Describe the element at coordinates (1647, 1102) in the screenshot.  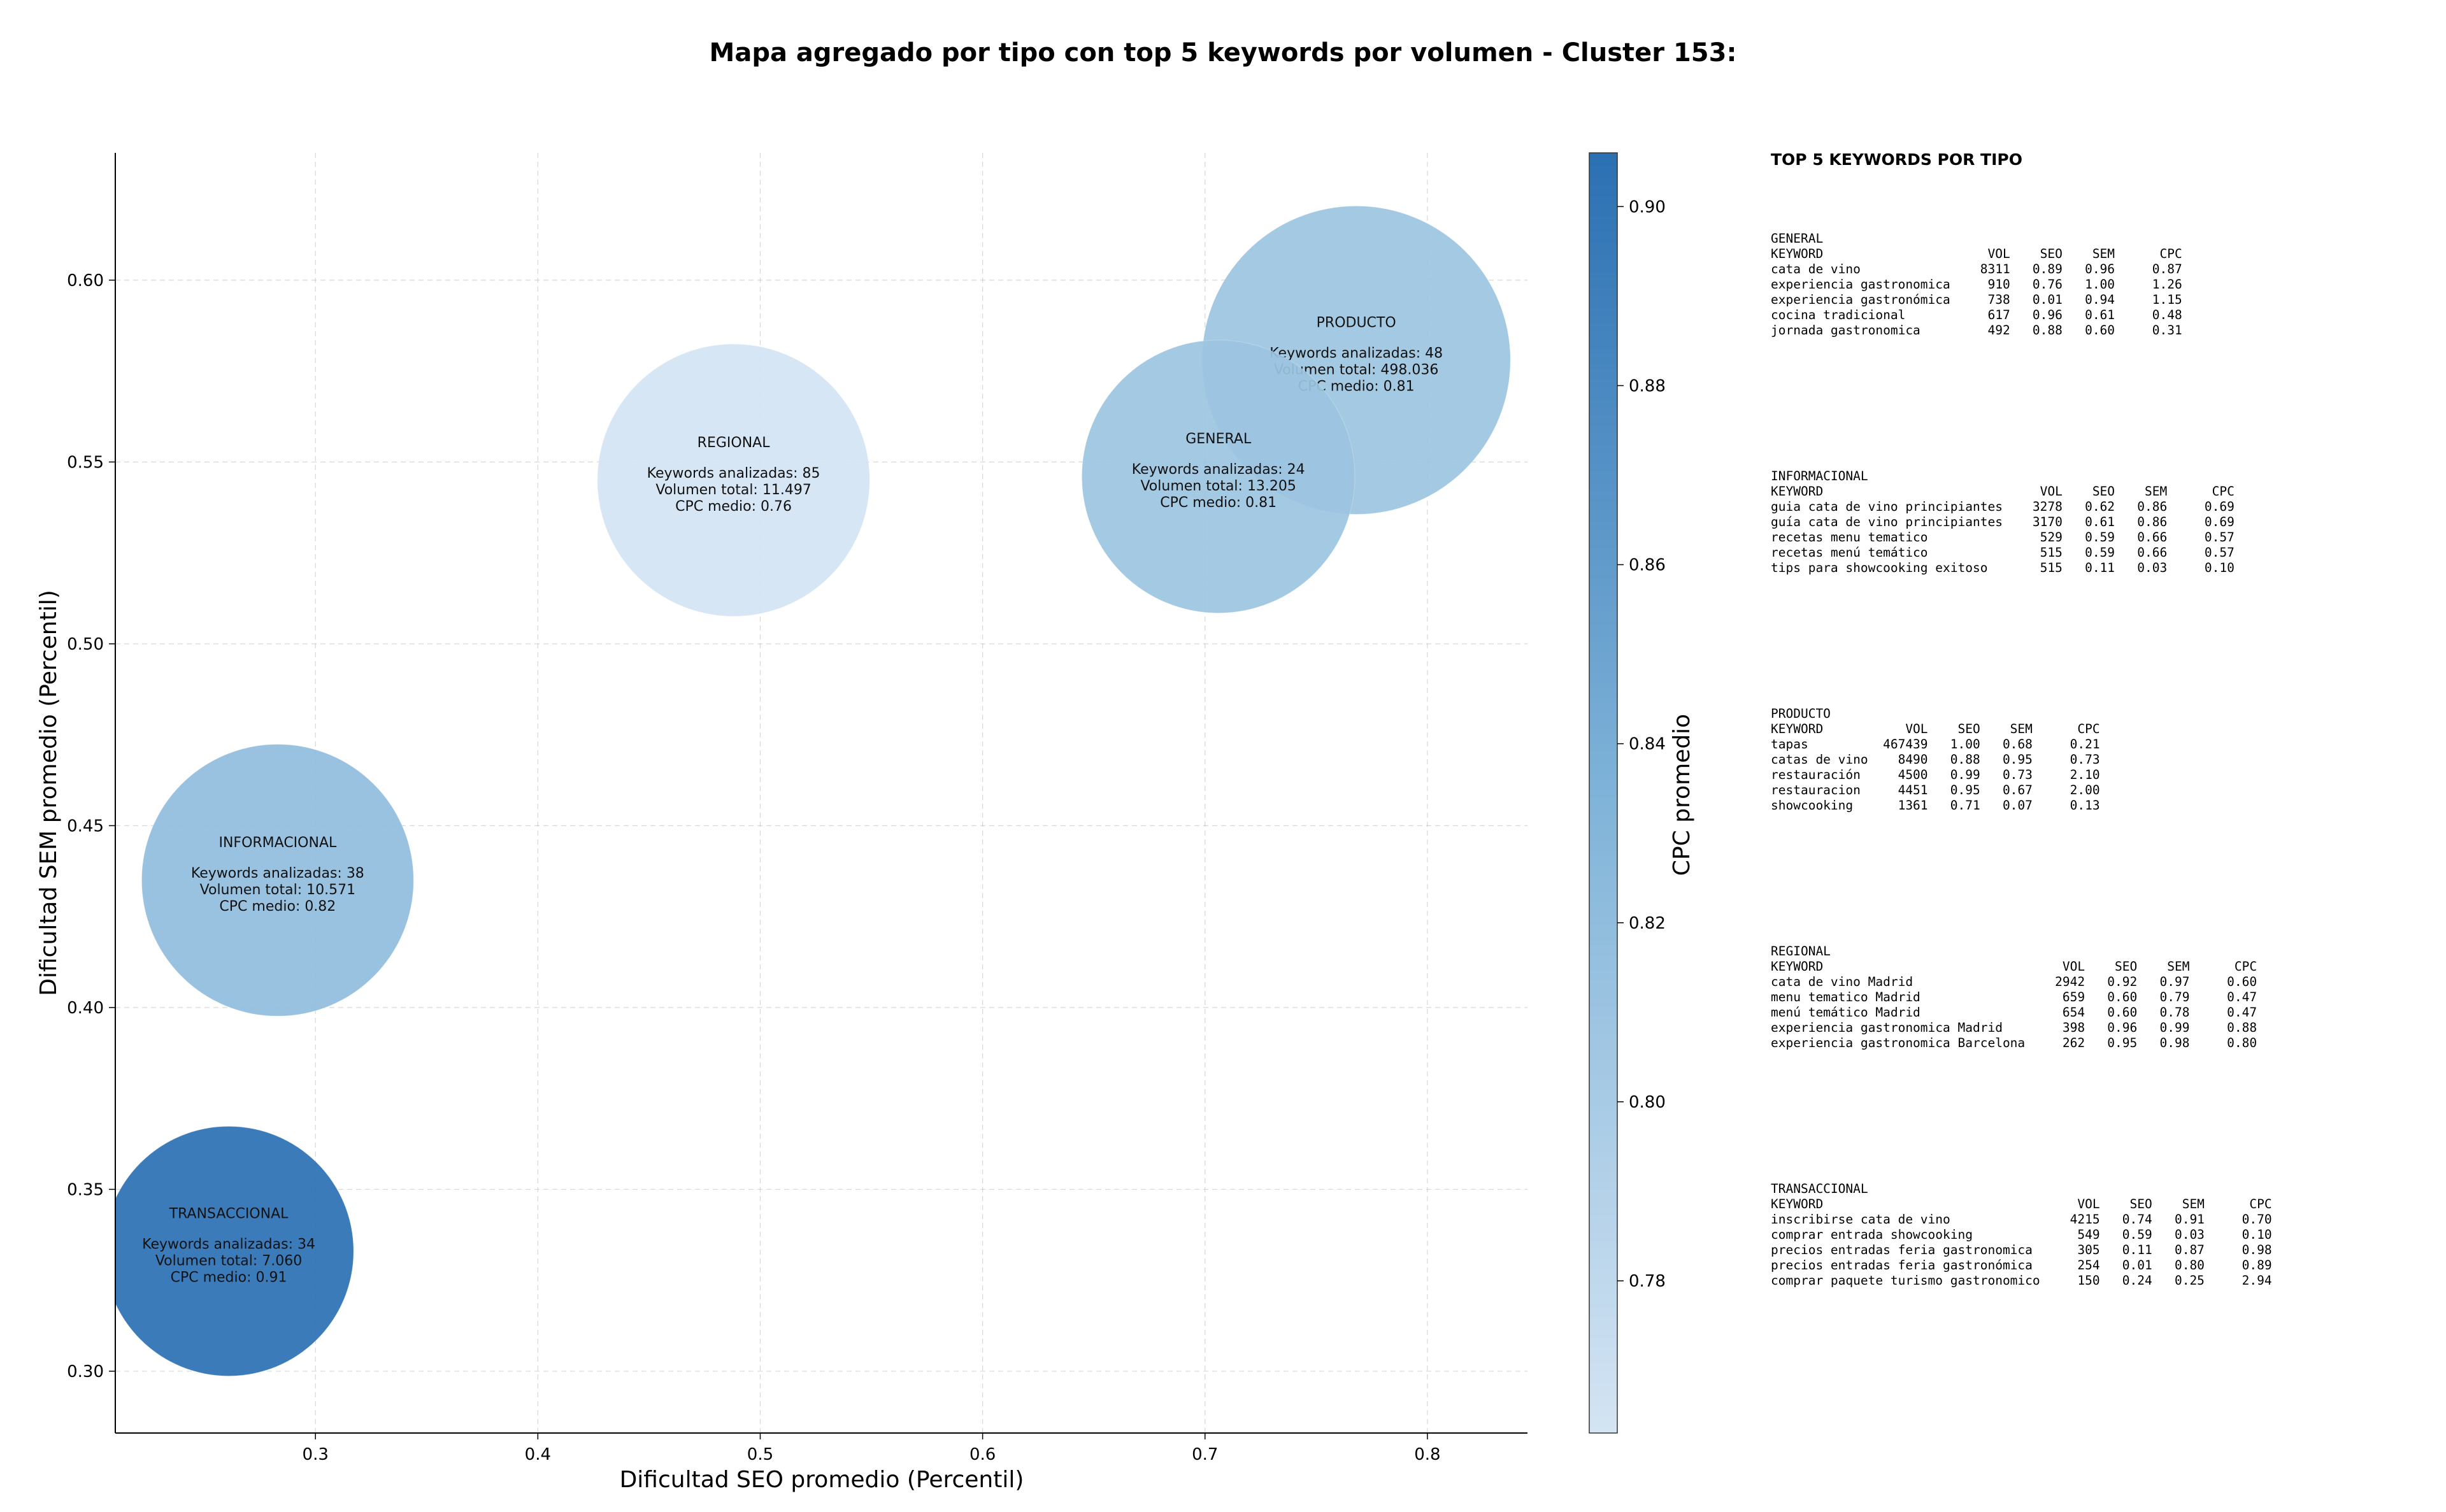
I see `colorbar-tick-label: 0.80` at that location.